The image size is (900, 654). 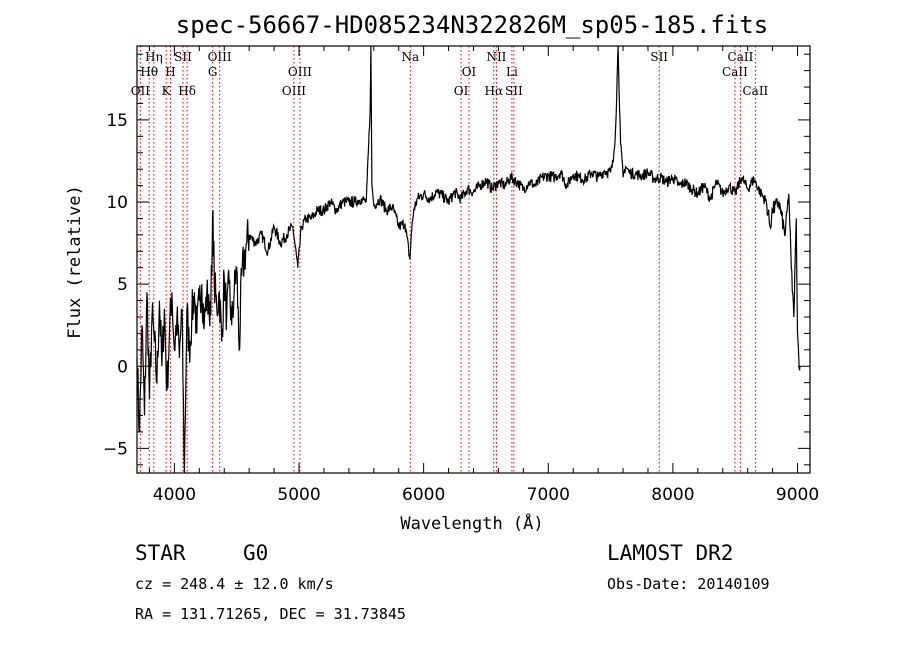 I want to click on y-tick-labels: −5 0 5 10 15, so click(x=115, y=285).